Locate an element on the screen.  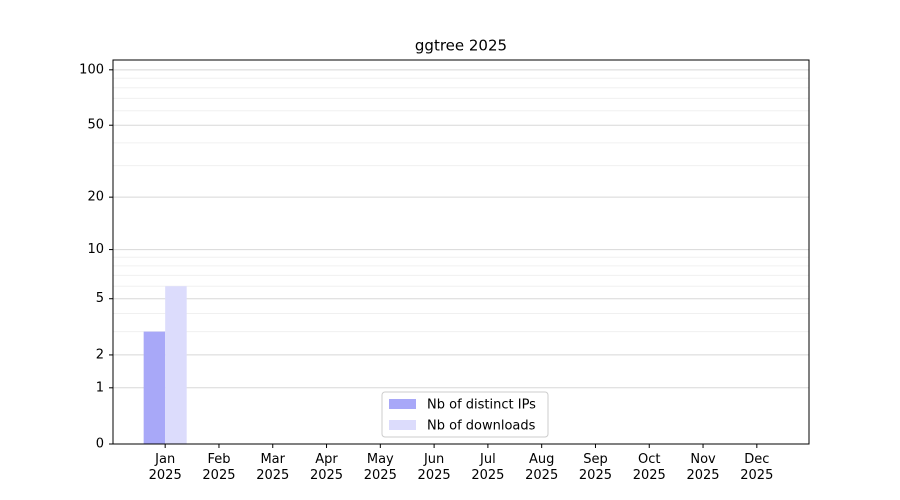
x-tick-label: Feb 2025 is located at coordinates (219, 467).